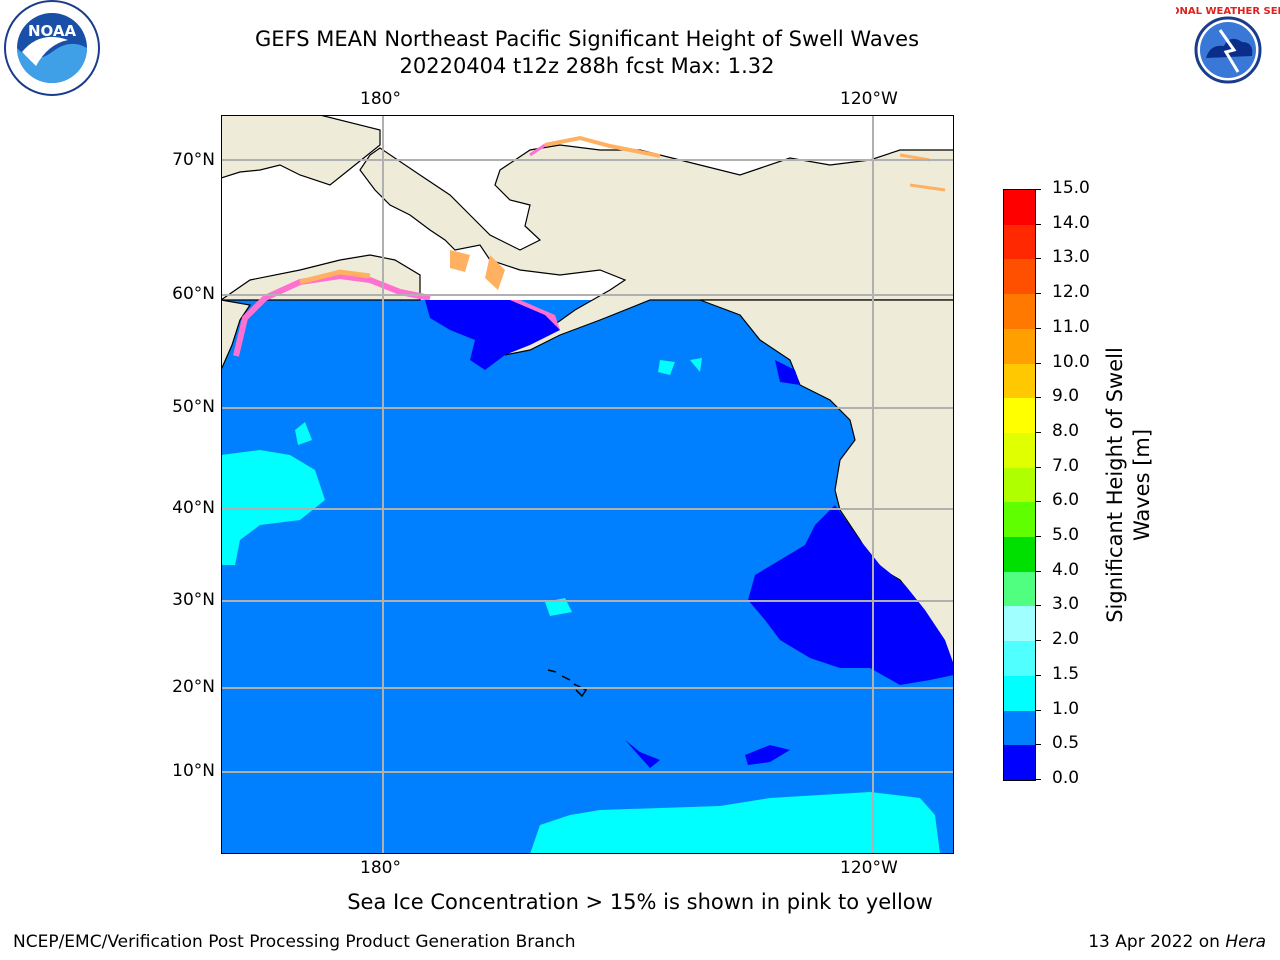  I want to click on date-host: Hera, so click(1245, 942).